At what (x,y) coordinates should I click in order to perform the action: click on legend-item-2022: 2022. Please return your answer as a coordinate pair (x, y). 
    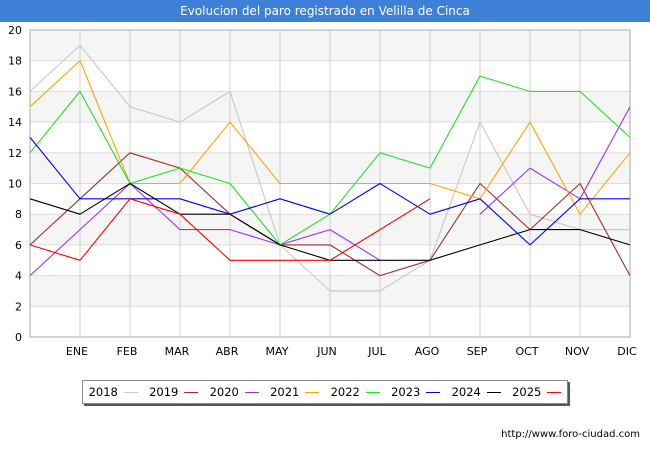
    Looking at the image, I should click on (355, 392).